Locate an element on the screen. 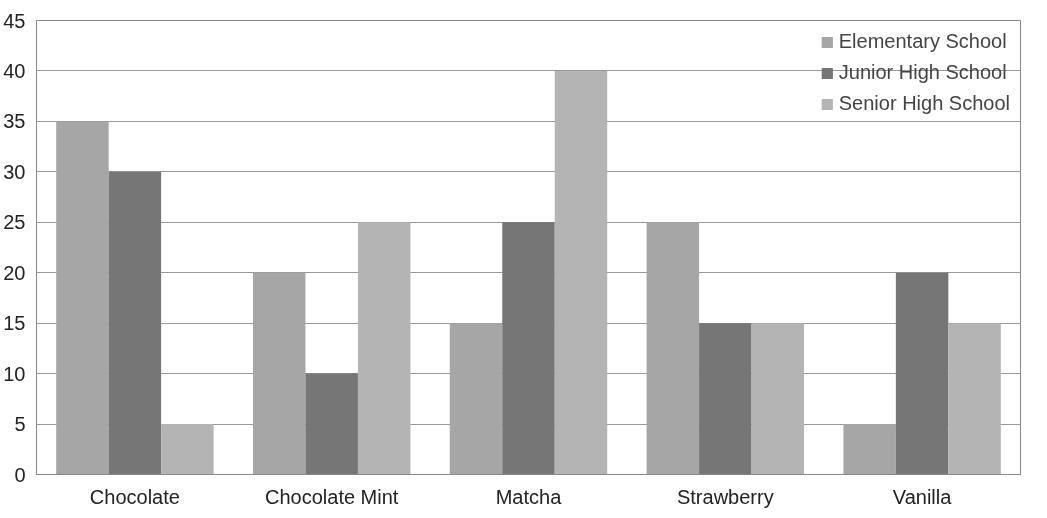 This screenshot has height=518, width=1047. legend-label: Senior High School is located at coordinates (924, 103).